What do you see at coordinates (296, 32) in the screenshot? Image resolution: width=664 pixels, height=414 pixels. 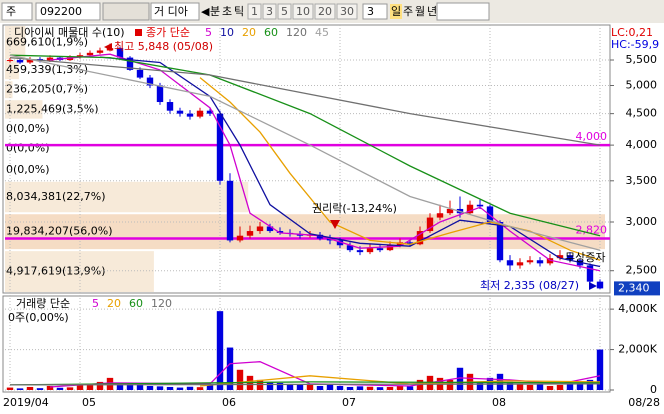 I see `legend-entry: 120` at bounding box center [296, 32].